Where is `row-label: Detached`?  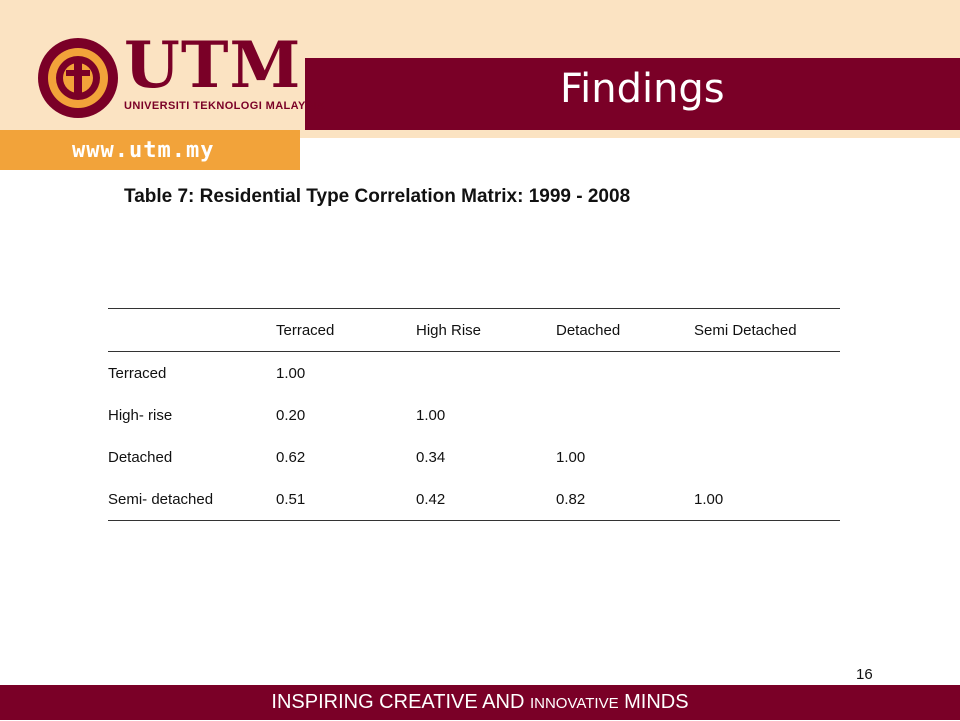
row-label: Detached is located at coordinates (140, 457).